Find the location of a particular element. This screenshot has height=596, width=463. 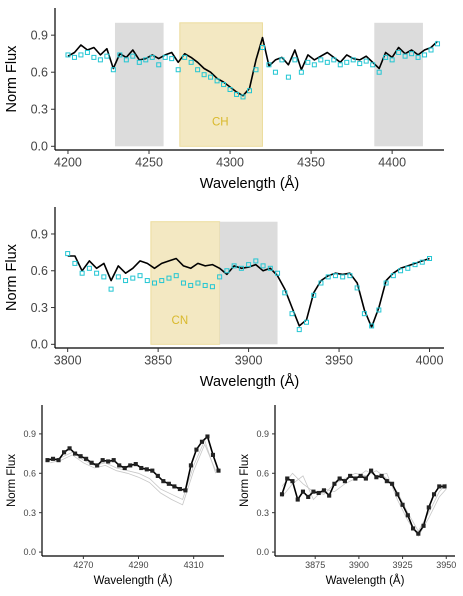

region-label: CN is located at coordinates (180, 321).